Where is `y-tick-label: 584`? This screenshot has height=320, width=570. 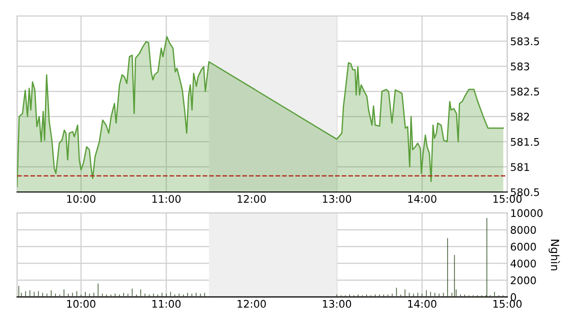
y-tick-label: 584 is located at coordinates (520, 16).